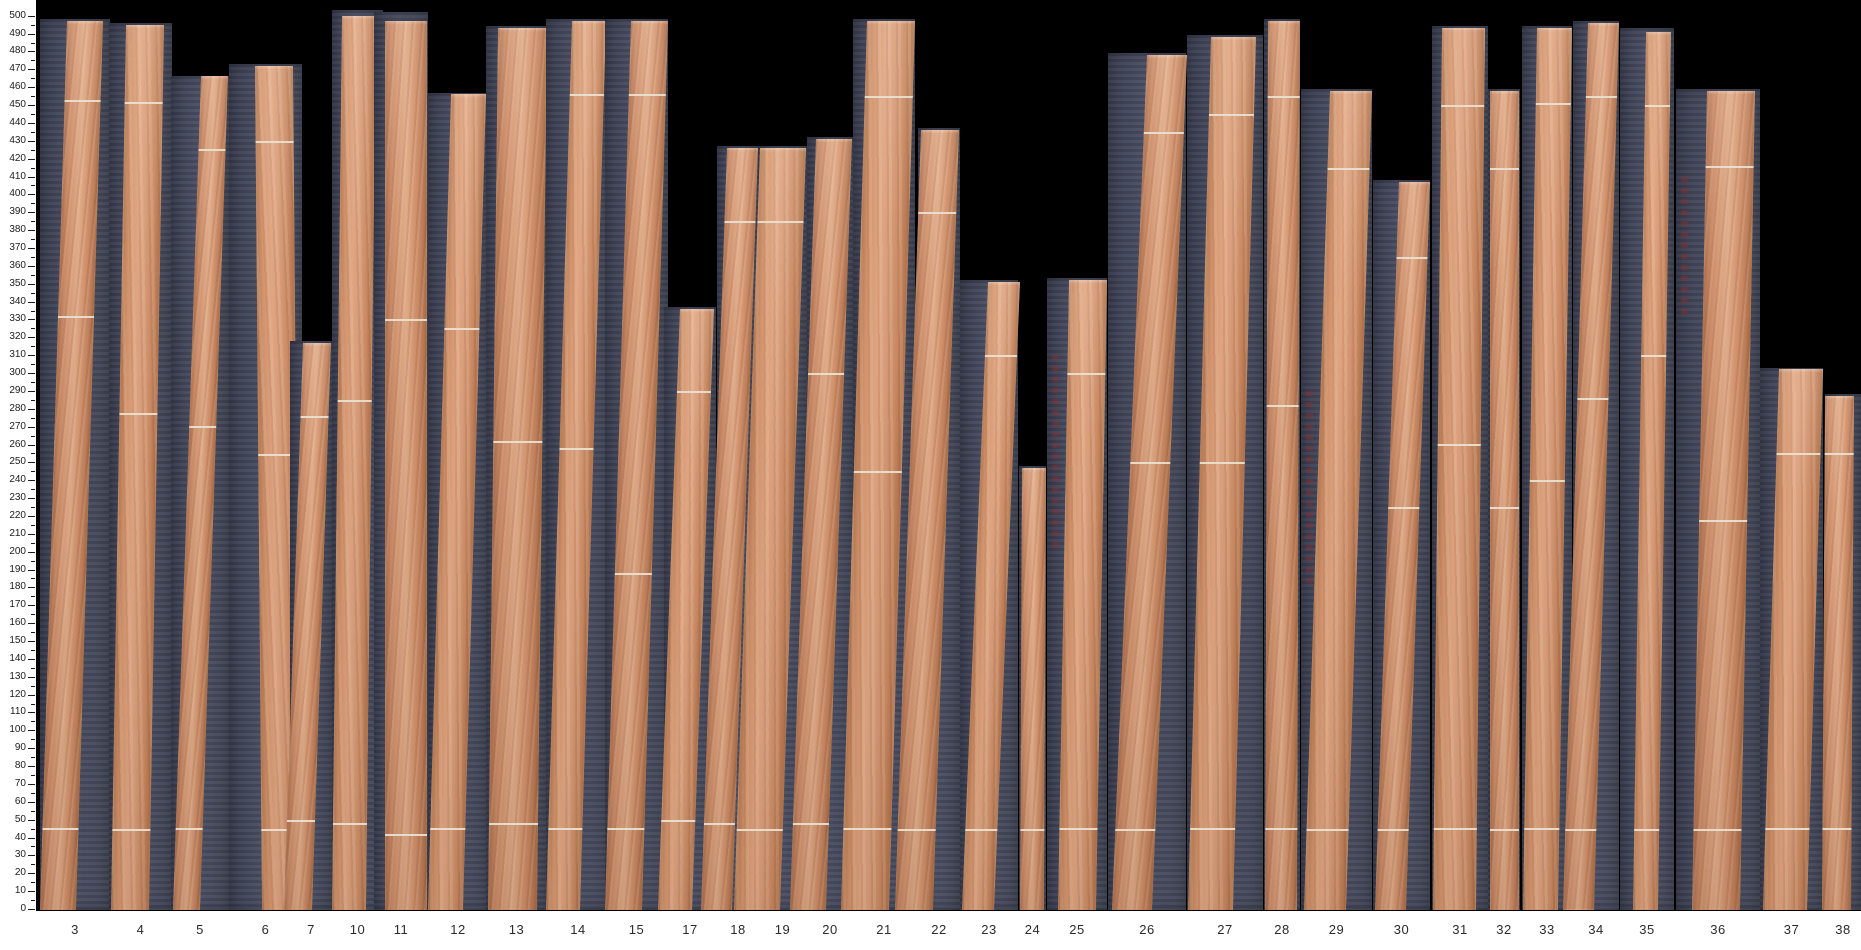 The image size is (1861, 950). Describe the element at coordinates (17, 694) in the screenshot. I see `y-tick-label: 120` at that location.